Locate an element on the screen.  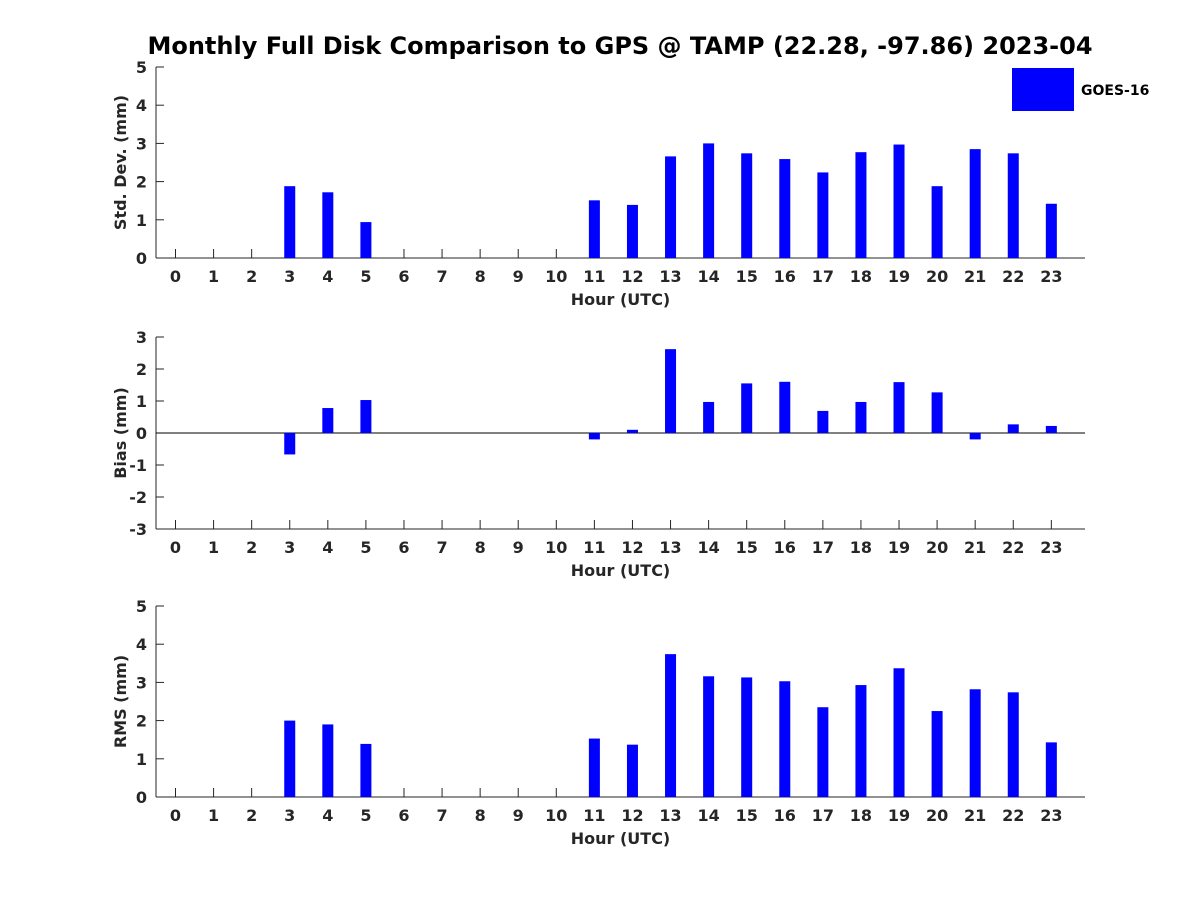
std-dev-x-label: Hour (UTC) is located at coordinates (621, 299).